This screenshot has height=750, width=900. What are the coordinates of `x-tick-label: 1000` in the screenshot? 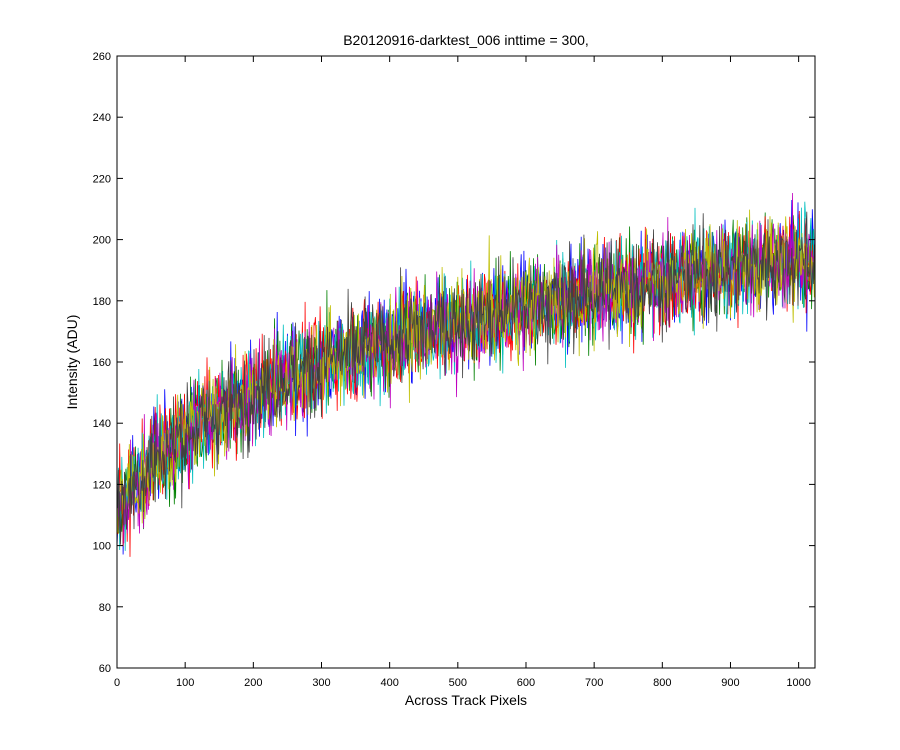 It's located at (798, 683).